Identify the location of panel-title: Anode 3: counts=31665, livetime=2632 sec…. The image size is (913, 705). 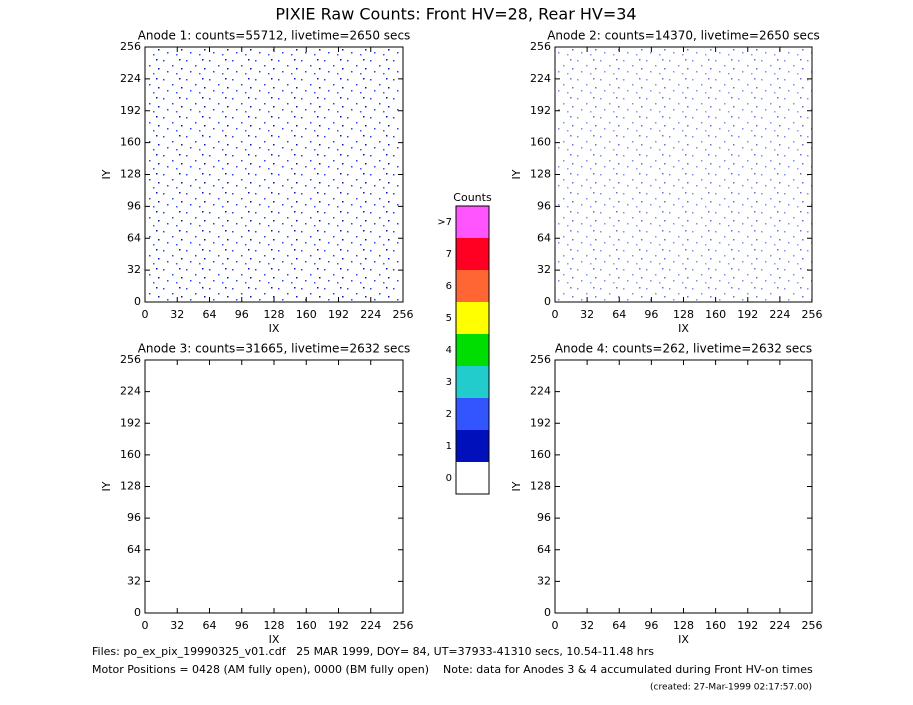
(274, 349).